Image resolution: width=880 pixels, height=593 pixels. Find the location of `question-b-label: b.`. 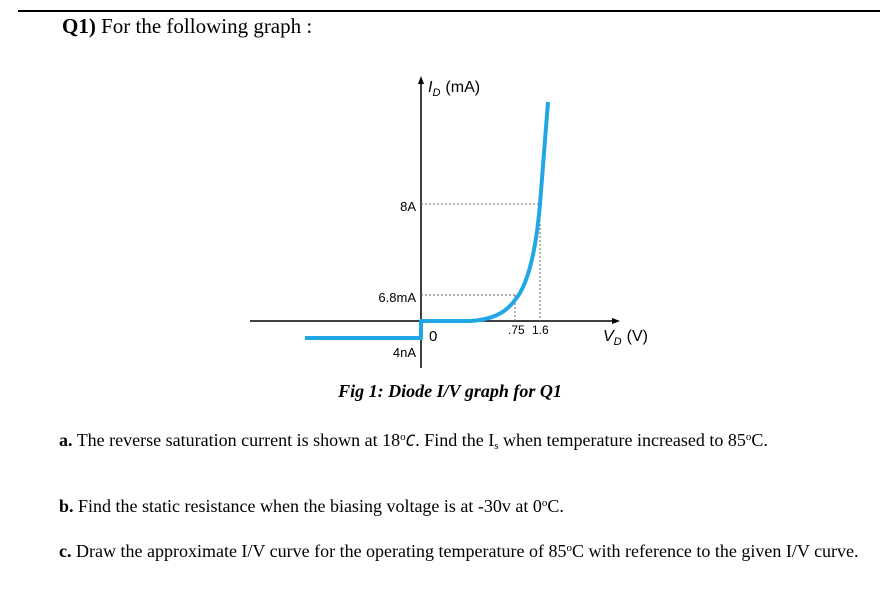

question-b-label: b. is located at coordinates (66, 506).